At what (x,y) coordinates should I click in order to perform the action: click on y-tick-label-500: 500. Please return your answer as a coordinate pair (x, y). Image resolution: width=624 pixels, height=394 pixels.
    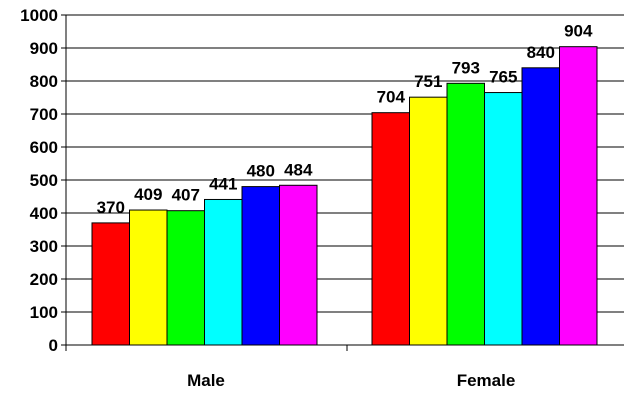
    Looking at the image, I should click on (44, 180).